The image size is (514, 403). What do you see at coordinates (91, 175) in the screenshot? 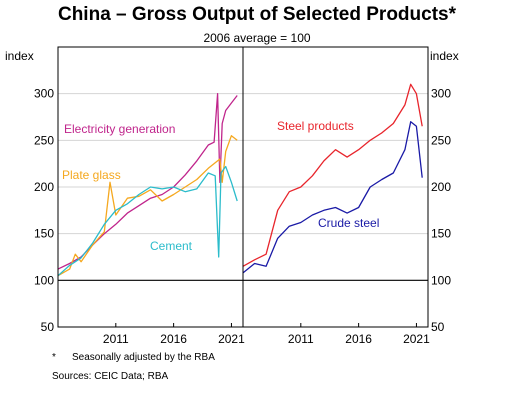
I see `series-label-plate-glass: Plate glass` at bounding box center [91, 175].